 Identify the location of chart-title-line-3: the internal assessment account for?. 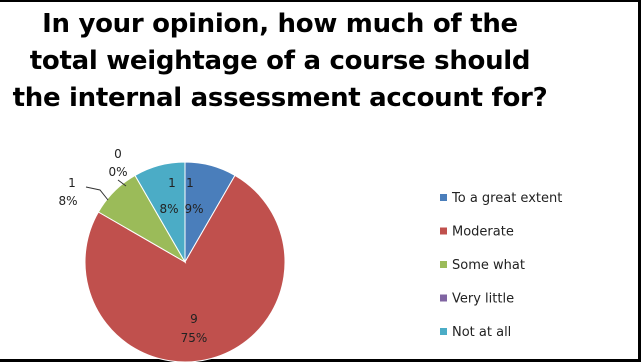
(280, 98).